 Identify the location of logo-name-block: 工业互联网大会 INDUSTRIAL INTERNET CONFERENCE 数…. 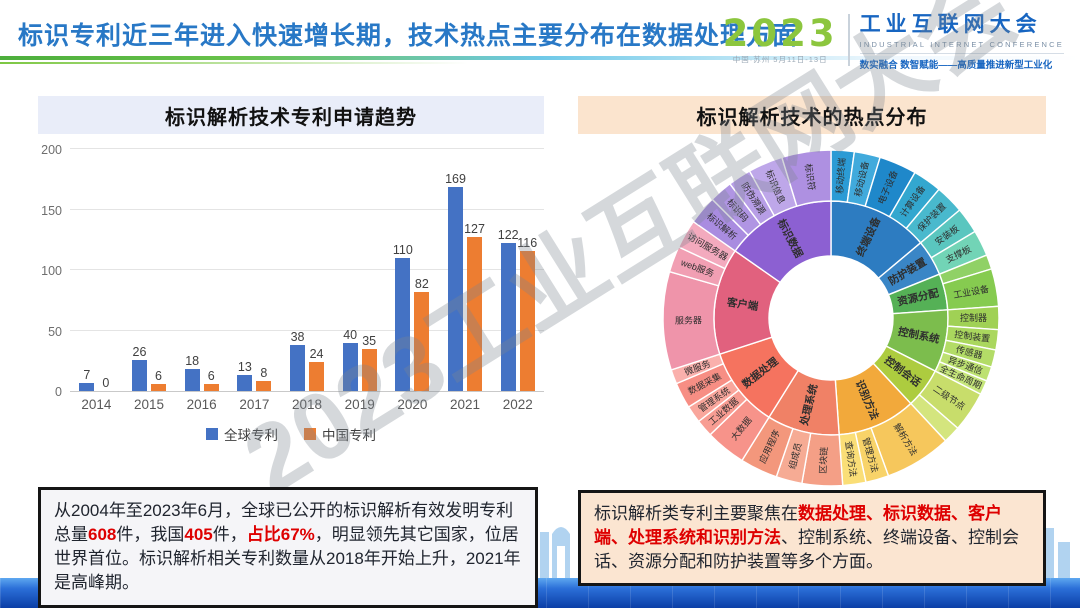
(961, 39).